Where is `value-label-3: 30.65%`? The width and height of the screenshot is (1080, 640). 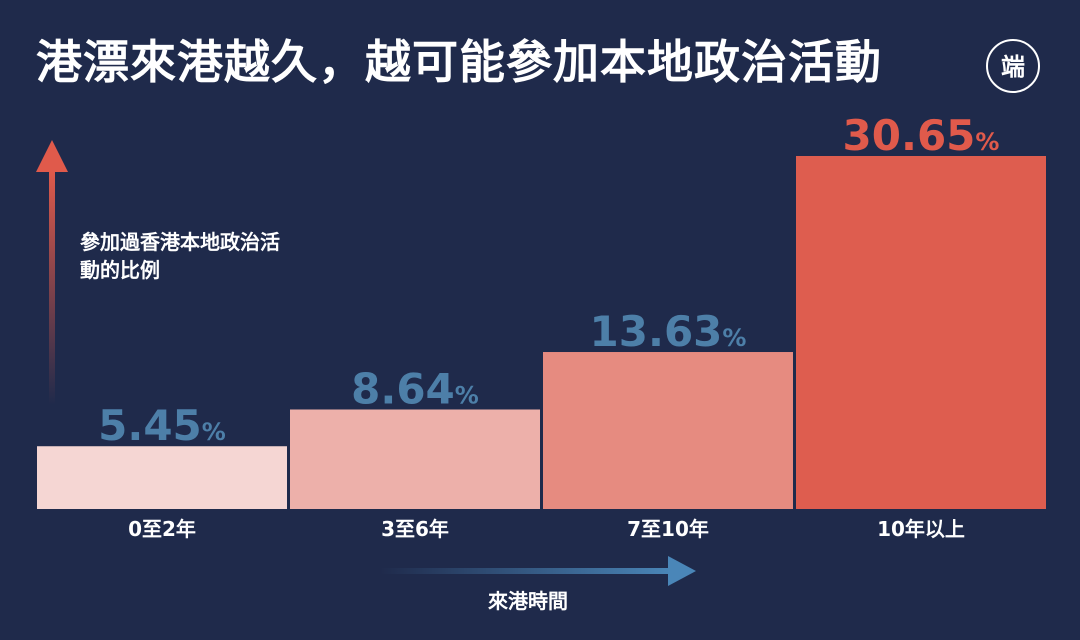 value-label-3: 30.65% is located at coordinates (921, 135).